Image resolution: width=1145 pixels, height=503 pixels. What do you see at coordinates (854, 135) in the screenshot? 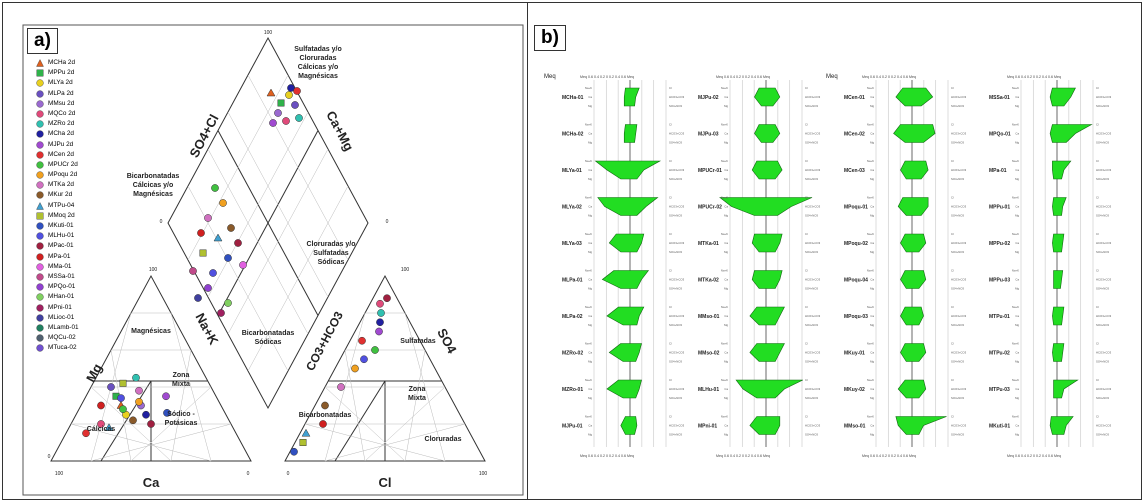
I see `stiff-station-label: MCen-02` at bounding box center [854, 135].